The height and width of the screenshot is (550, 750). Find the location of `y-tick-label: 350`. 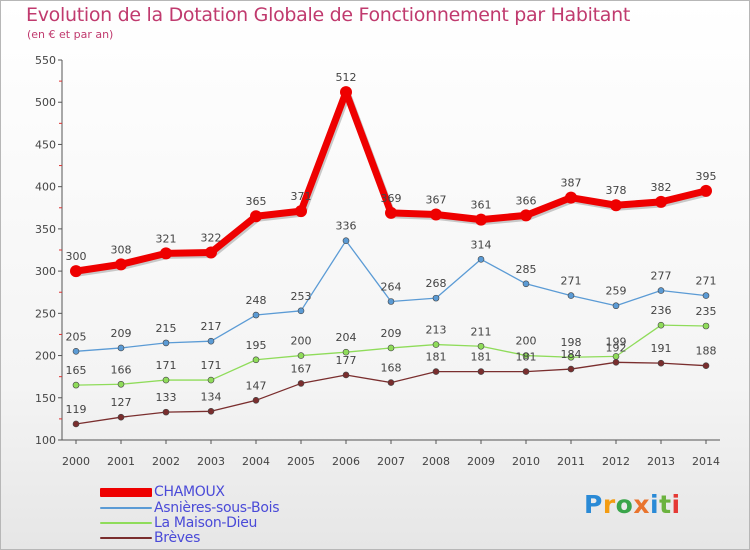

y-tick-label: 350 is located at coordinates (45, 229).